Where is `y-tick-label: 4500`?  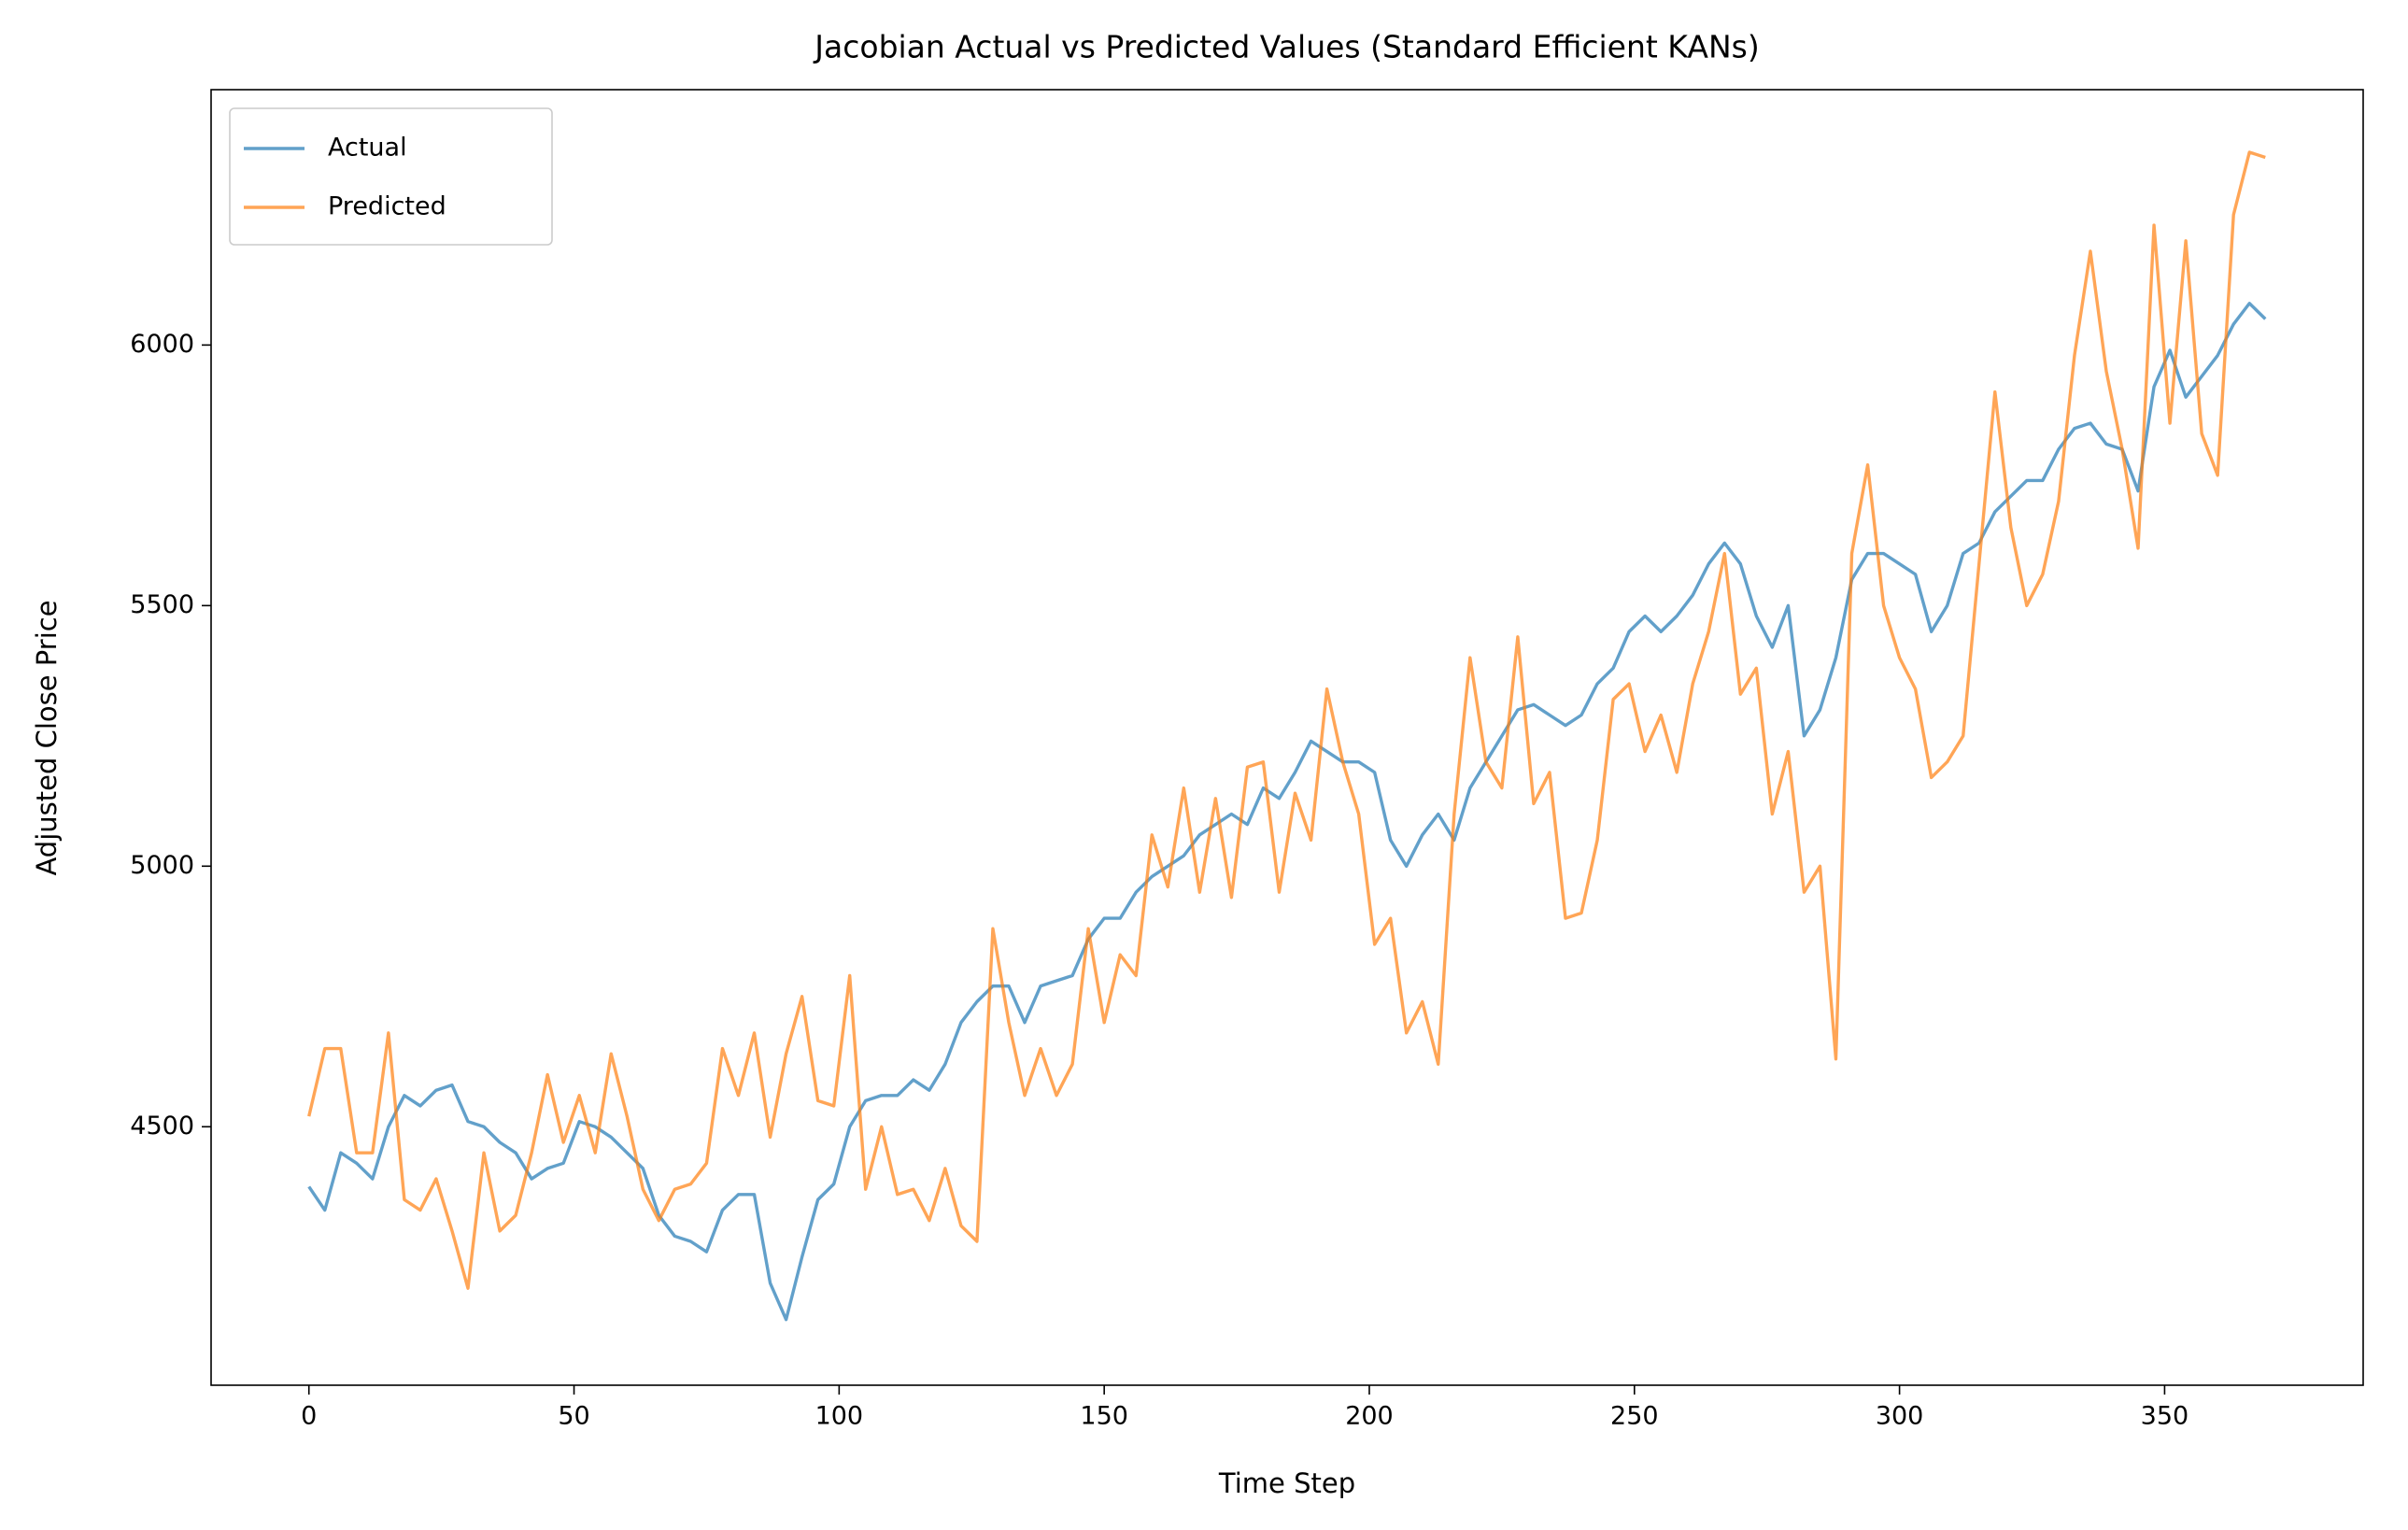 y-tick-label: 4500 is located at coordinates (162, 1126).